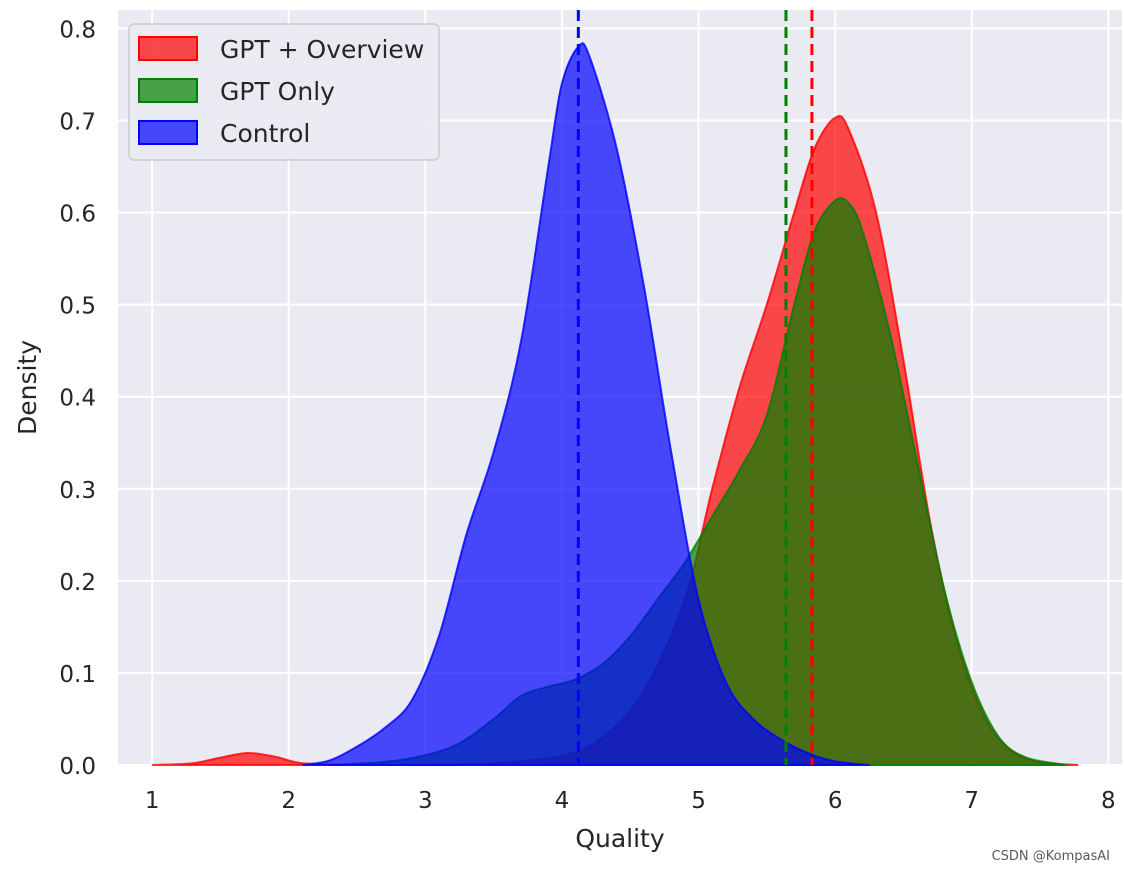  I want to click on x-tick-label: 6, so click(835, 801).